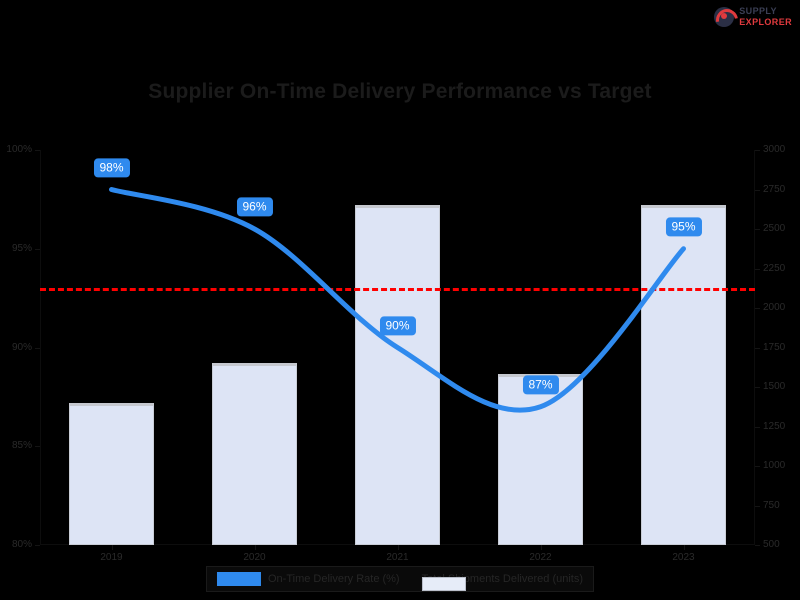 This screenshot has width=800, height=600. What do you see at coordinates (774, 149) in the screenshot?
I see `y-tick-label-right: 3000` at bounding box center [774, 149].